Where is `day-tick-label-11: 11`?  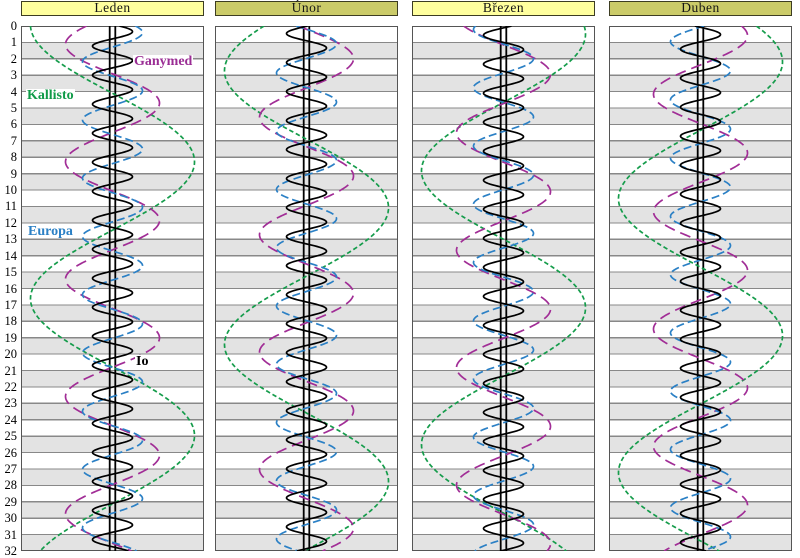 day-tick-label-11: 11 is located at coordinates (10, 206).